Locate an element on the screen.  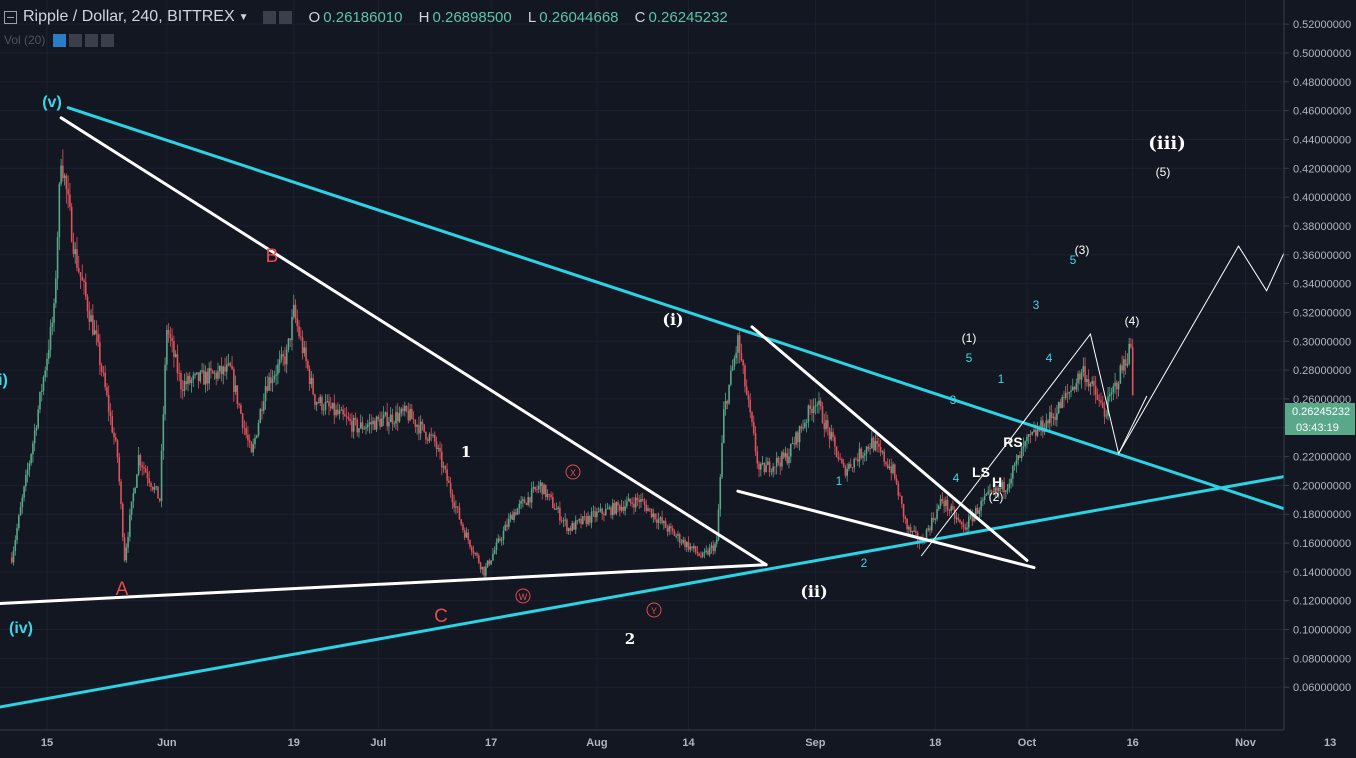
wave-label: 3 is located at coordinates (953, 400).